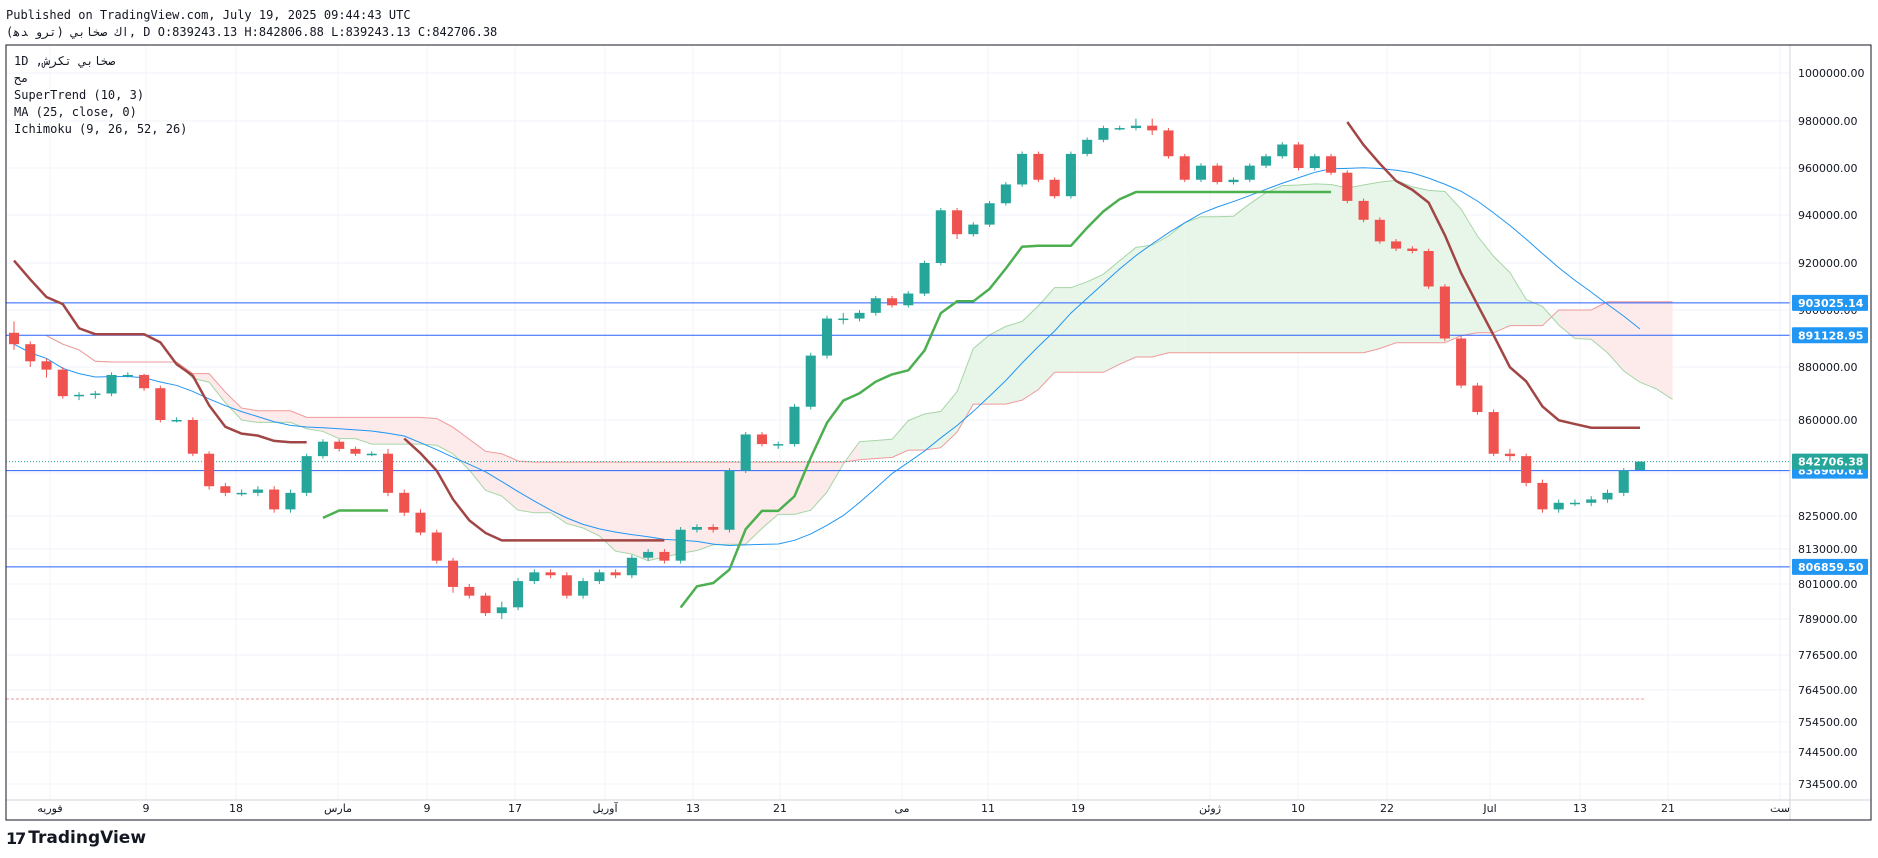  I want to click on legend-ma: MA (25, close, 0), so click(75, 112).